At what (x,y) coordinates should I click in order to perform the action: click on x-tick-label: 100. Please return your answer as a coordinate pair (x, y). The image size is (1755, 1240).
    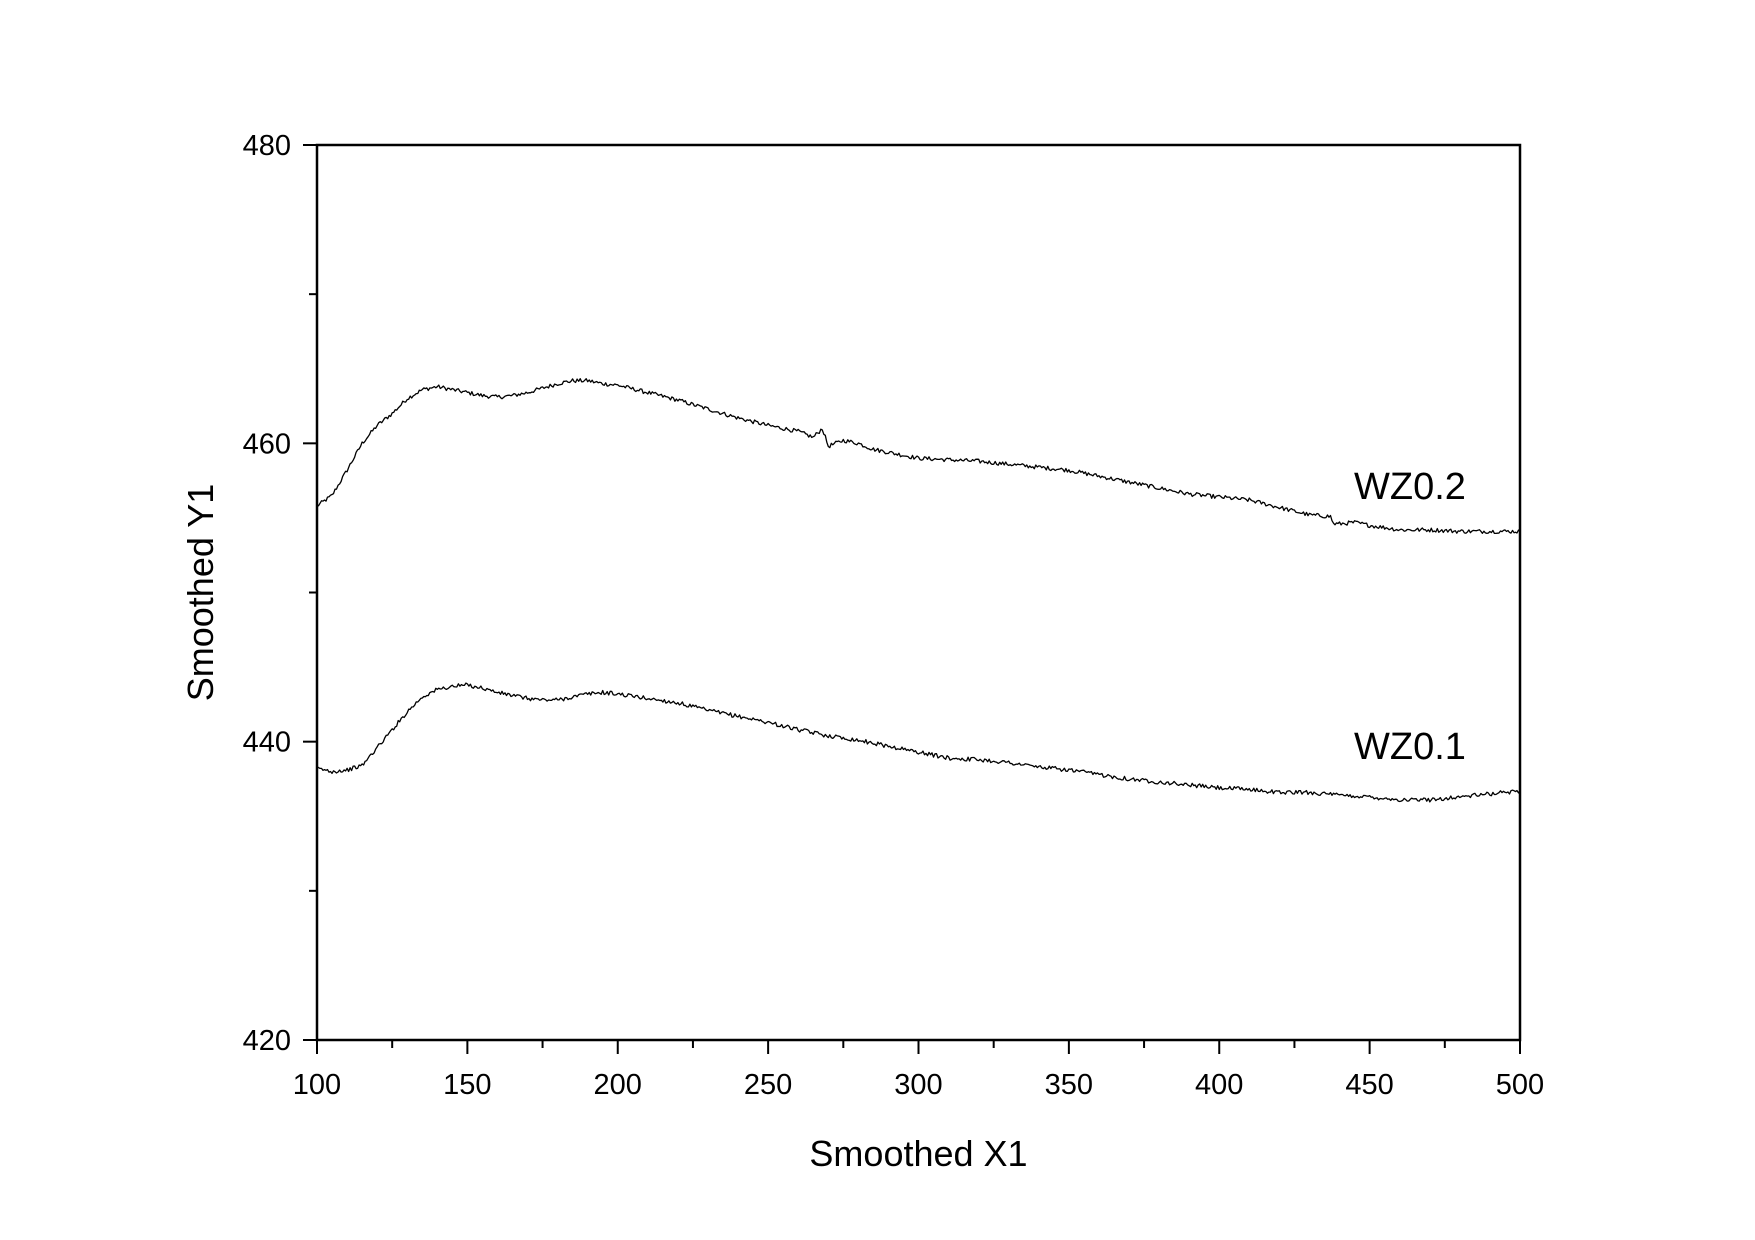
    Looking at the image, I should click on (317, 1085).